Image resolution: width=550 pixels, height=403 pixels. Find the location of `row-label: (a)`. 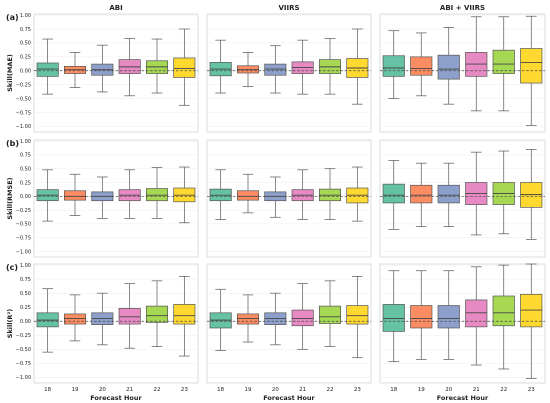

row-label: (a) is located at coordinates (12, 17).